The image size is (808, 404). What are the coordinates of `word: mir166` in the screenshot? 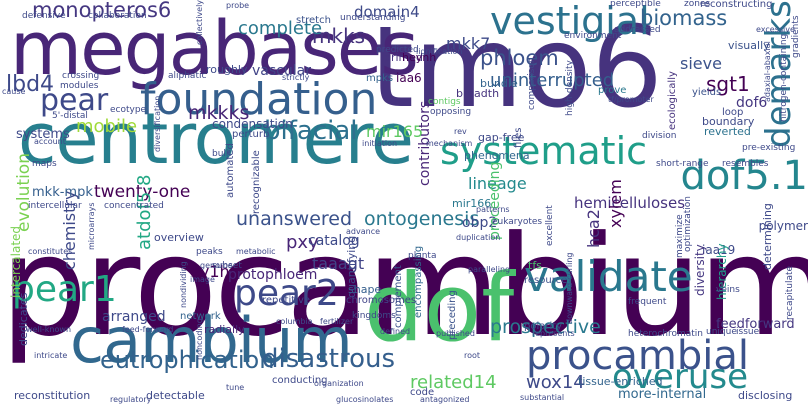 It's located at (472, 203).